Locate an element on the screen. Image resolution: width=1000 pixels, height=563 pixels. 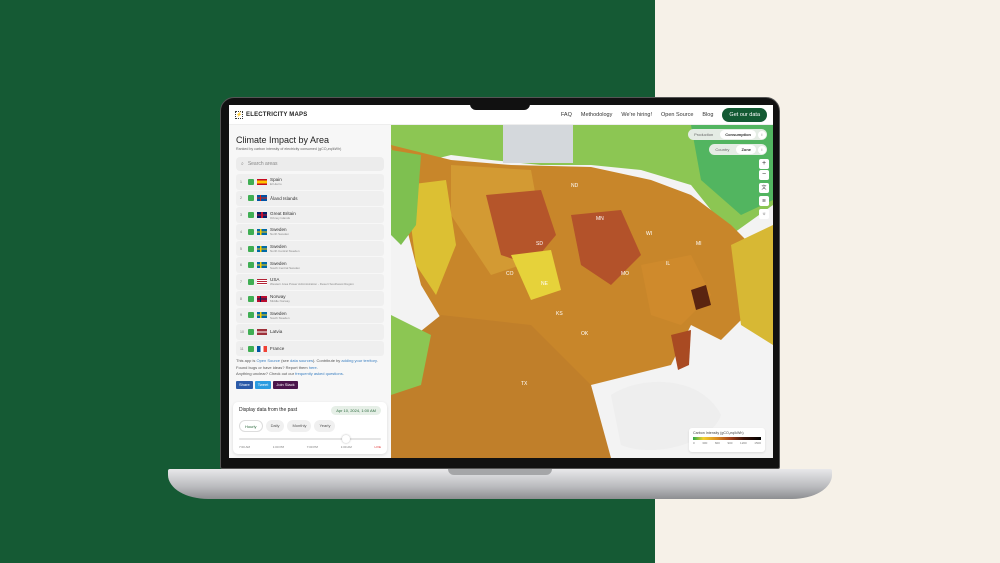
open-source-link: Open Source is located at coordinates (268, 361).